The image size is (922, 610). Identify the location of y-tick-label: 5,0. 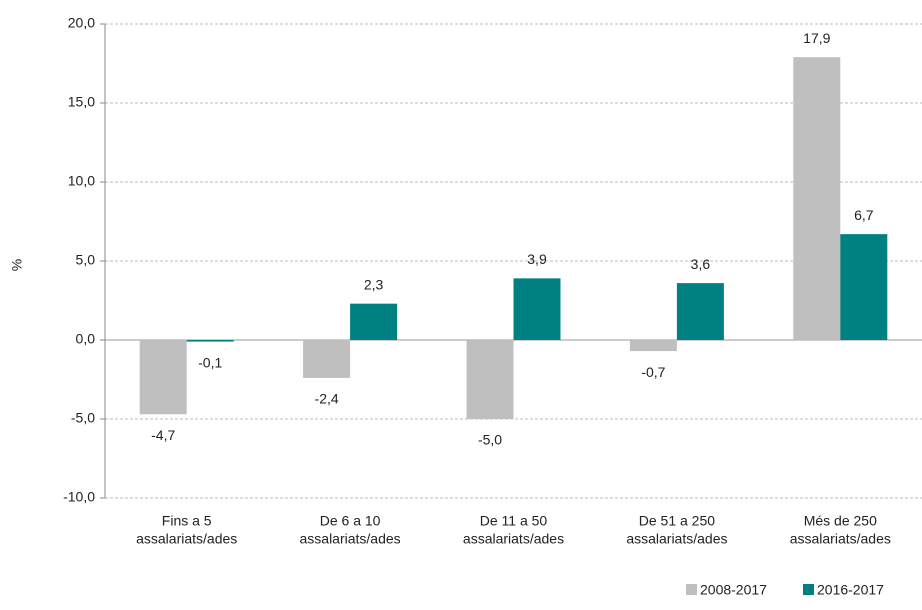
(86, 260).